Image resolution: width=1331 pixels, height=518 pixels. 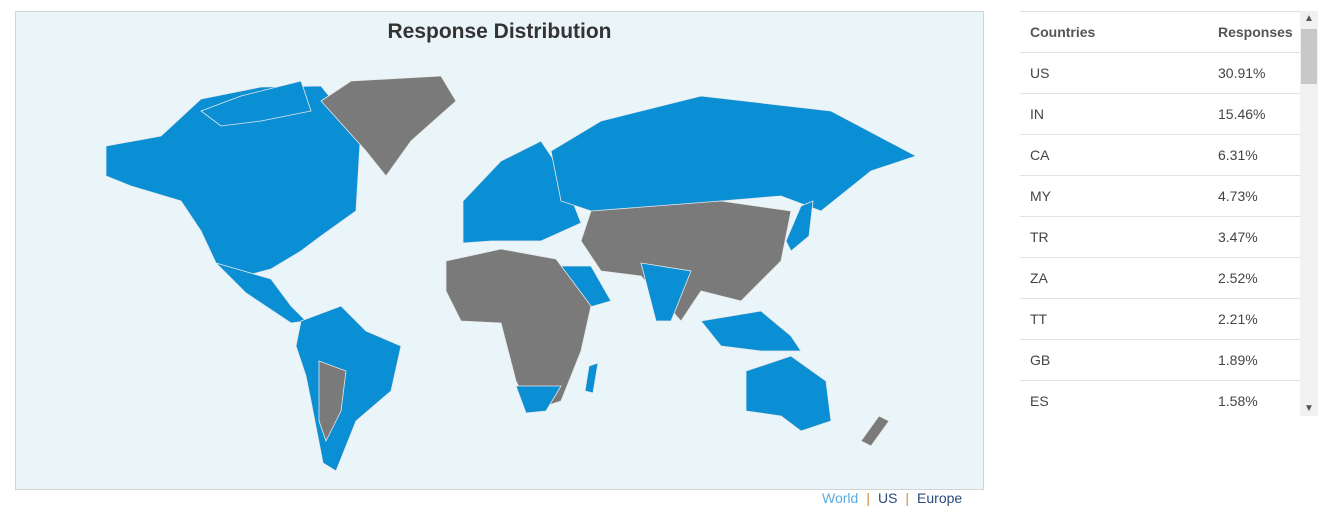 I want to click on country-code: TT, so click(x=1039, y=319).